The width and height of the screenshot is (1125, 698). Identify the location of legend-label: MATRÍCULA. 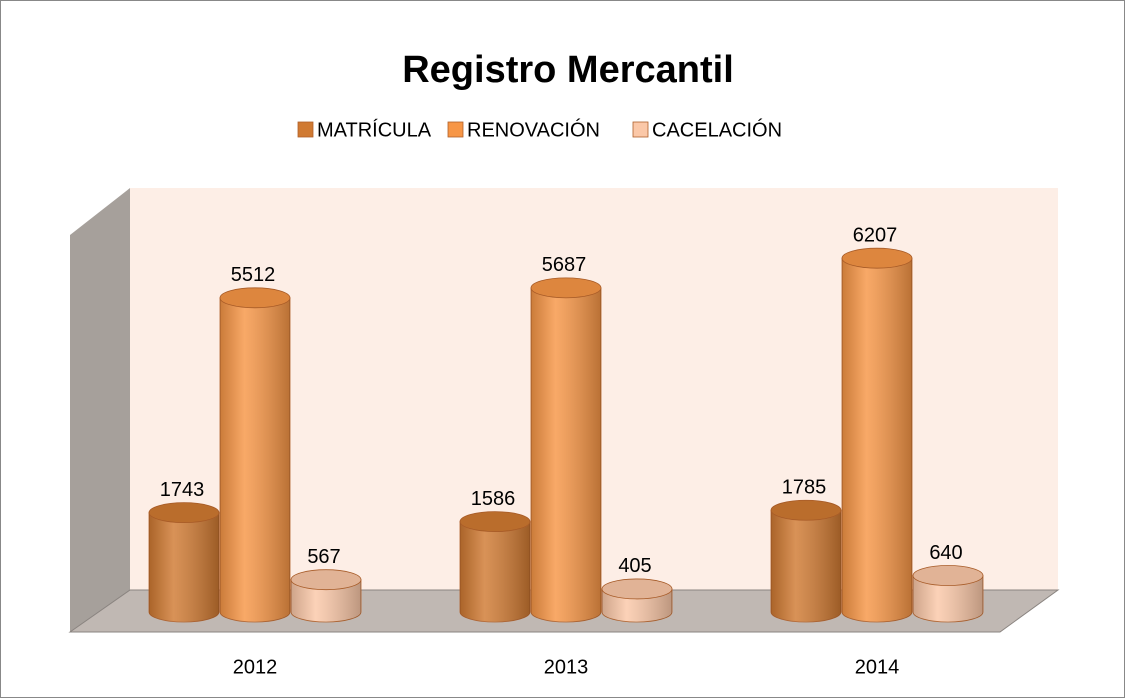
(374, 129).